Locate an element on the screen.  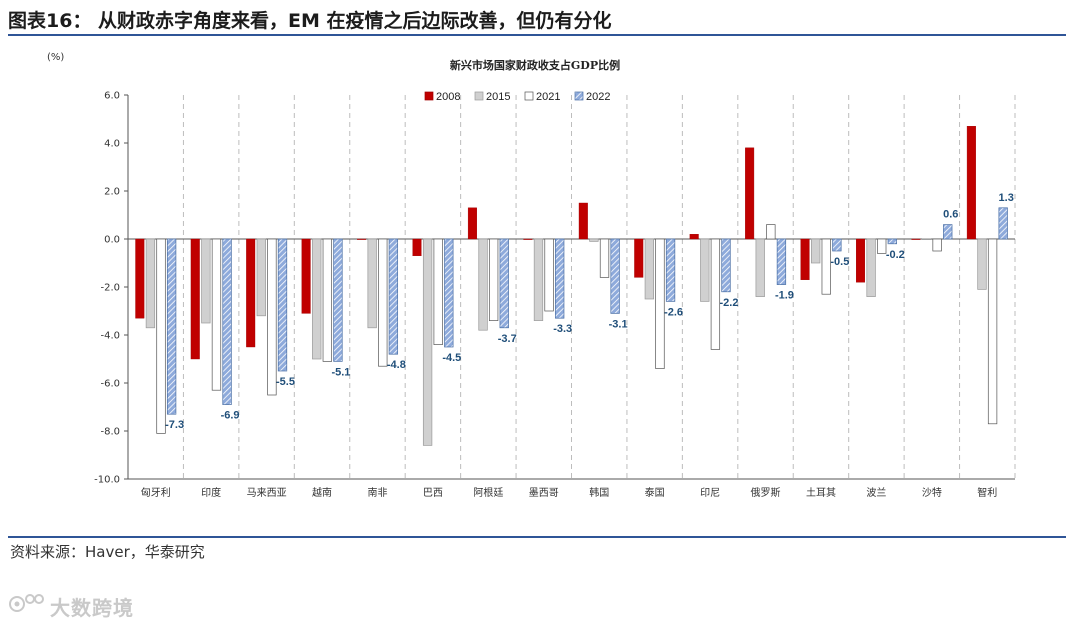
chart-title: 新兴市场国家财政收支占GDP比例 is located at coordinates (535, 65).